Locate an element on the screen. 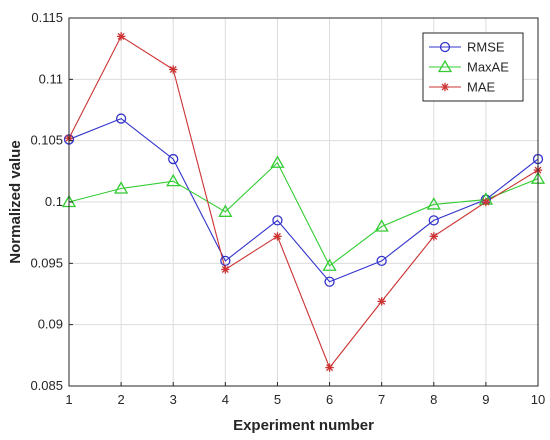  y-tick-label: 0.095 is located at coordinates (46, 262).